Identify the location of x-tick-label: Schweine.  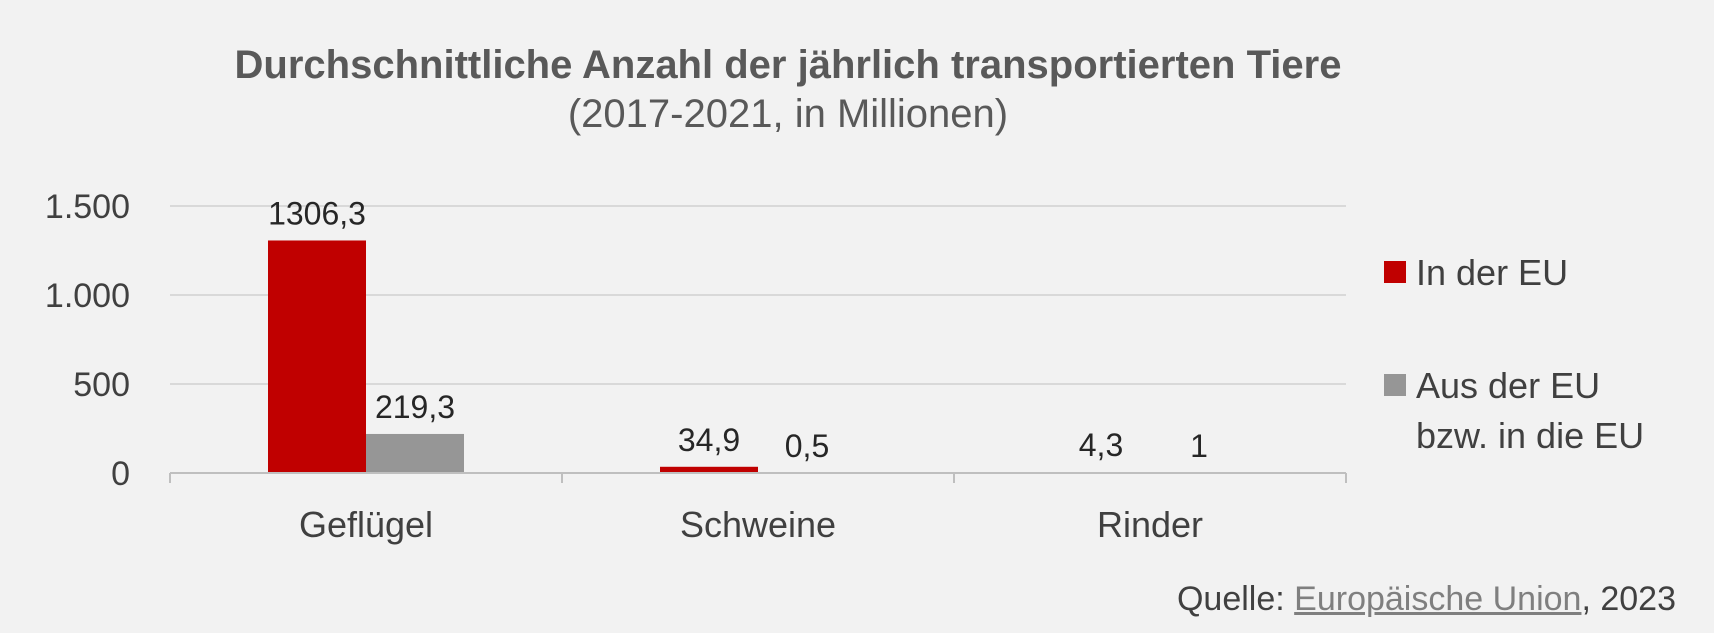
(758, 524).